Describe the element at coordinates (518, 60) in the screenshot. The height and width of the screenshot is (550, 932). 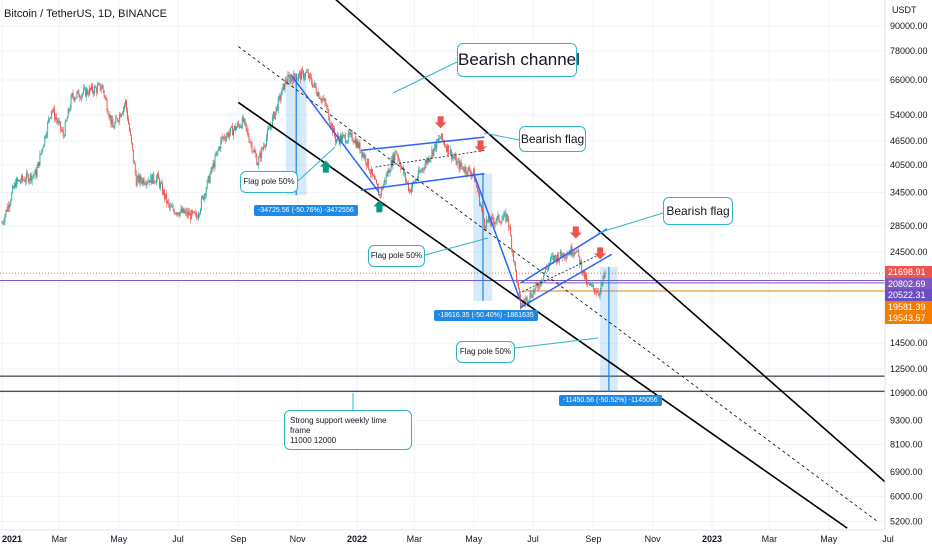
I see `bearish-channel-callout: Bearish channel` at that location.